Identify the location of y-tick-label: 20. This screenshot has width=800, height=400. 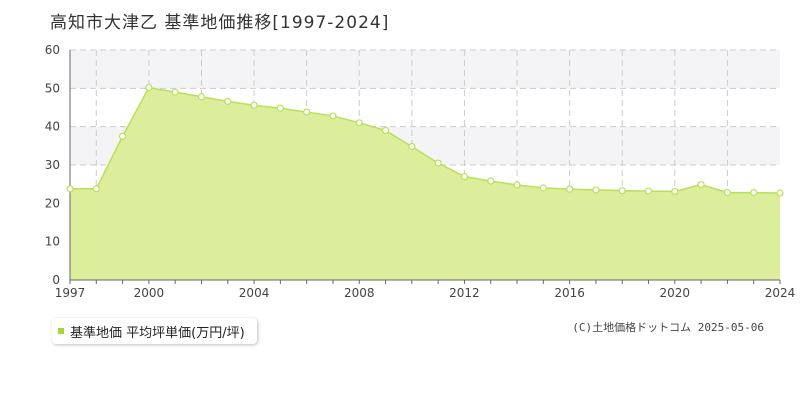
(52, 203).